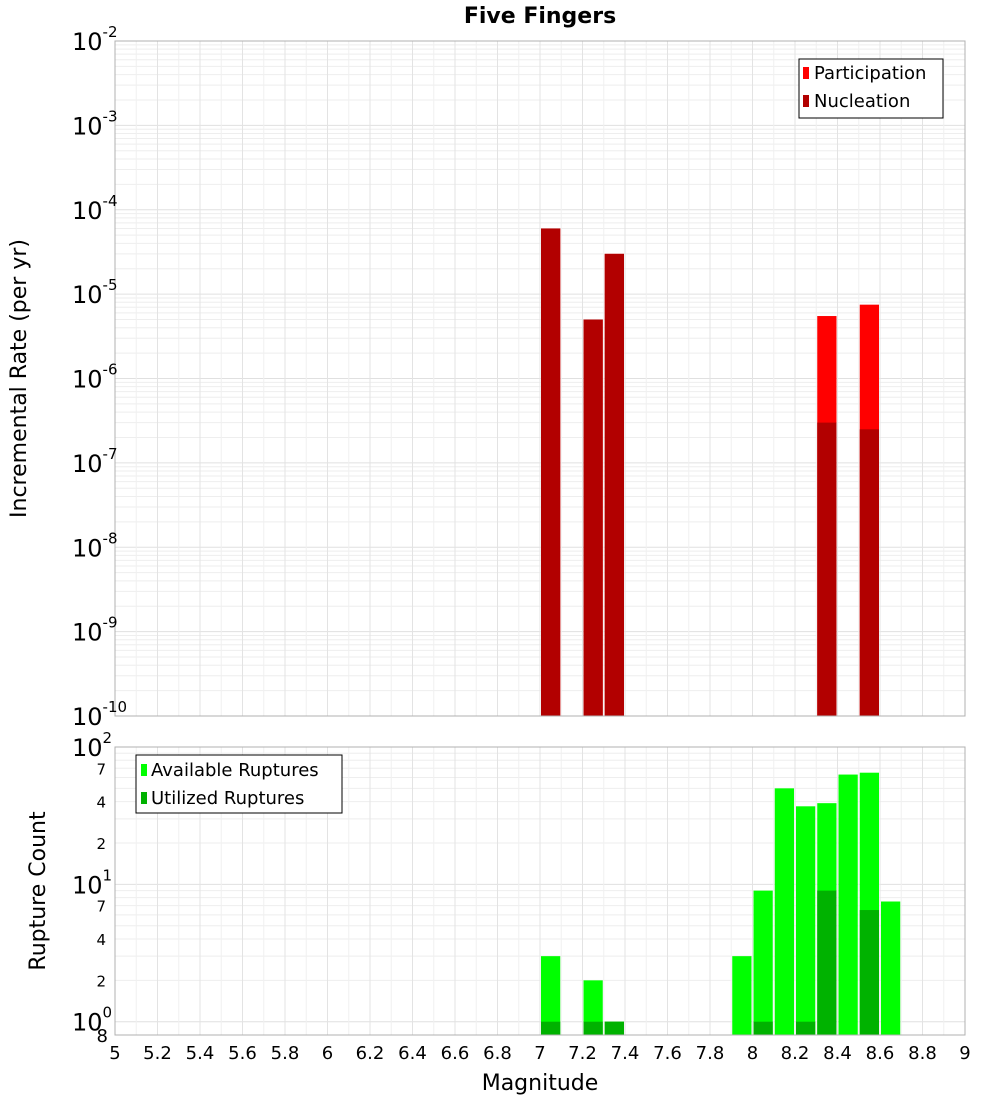  I want to click on x-tick-label: 6.6, so click(455, 1053).